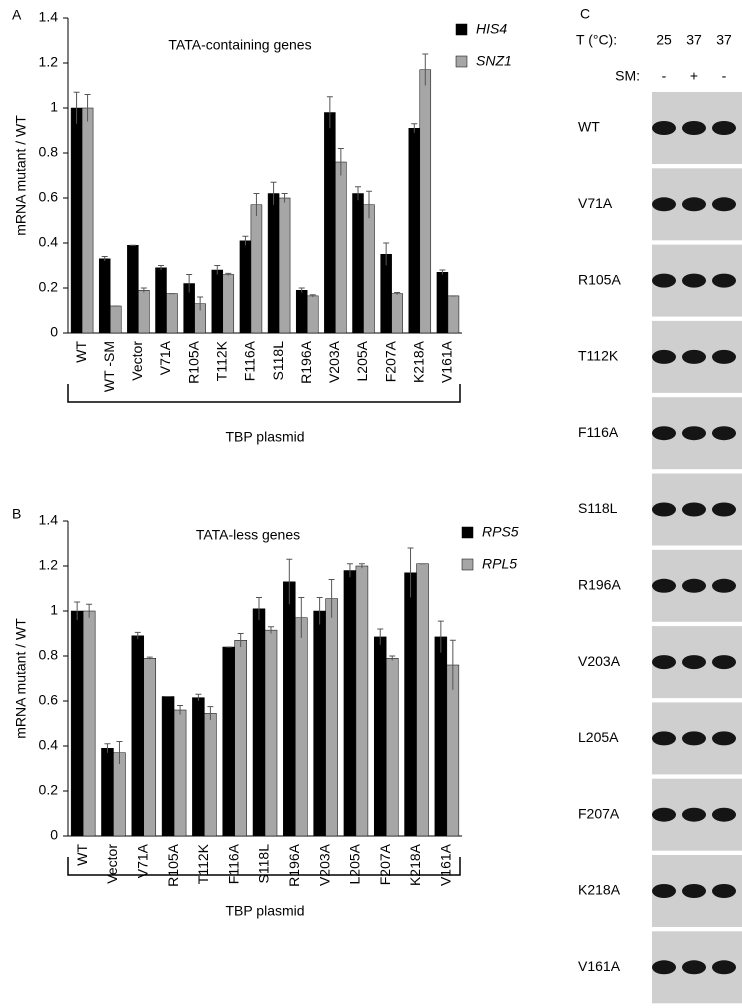 This screenshot has height=1008, width=742. I want to click on sm-label: SM:, so click(627, 76).